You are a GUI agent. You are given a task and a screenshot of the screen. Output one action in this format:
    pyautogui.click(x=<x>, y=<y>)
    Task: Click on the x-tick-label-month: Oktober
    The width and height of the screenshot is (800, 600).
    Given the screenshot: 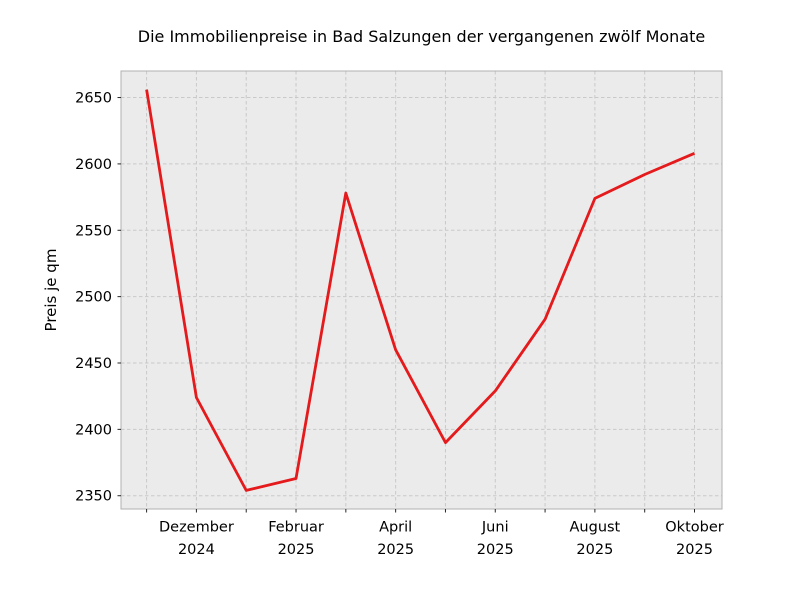 What is the action you would take?
    pyautogui.click(x=694, y=528)
    